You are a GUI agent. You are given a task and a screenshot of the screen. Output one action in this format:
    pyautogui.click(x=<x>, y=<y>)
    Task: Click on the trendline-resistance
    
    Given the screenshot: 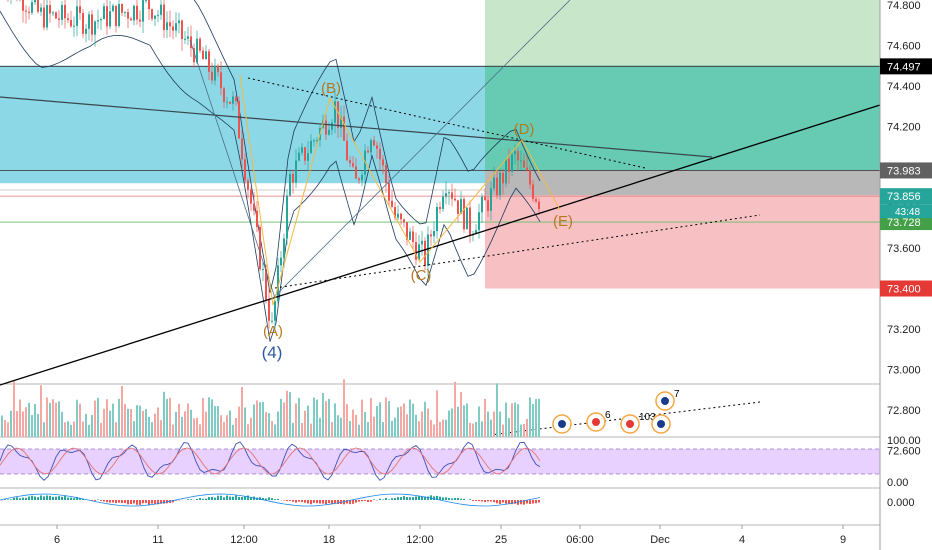 What is the action you would take?
    pyautogui.click(x=356, y=127)
    